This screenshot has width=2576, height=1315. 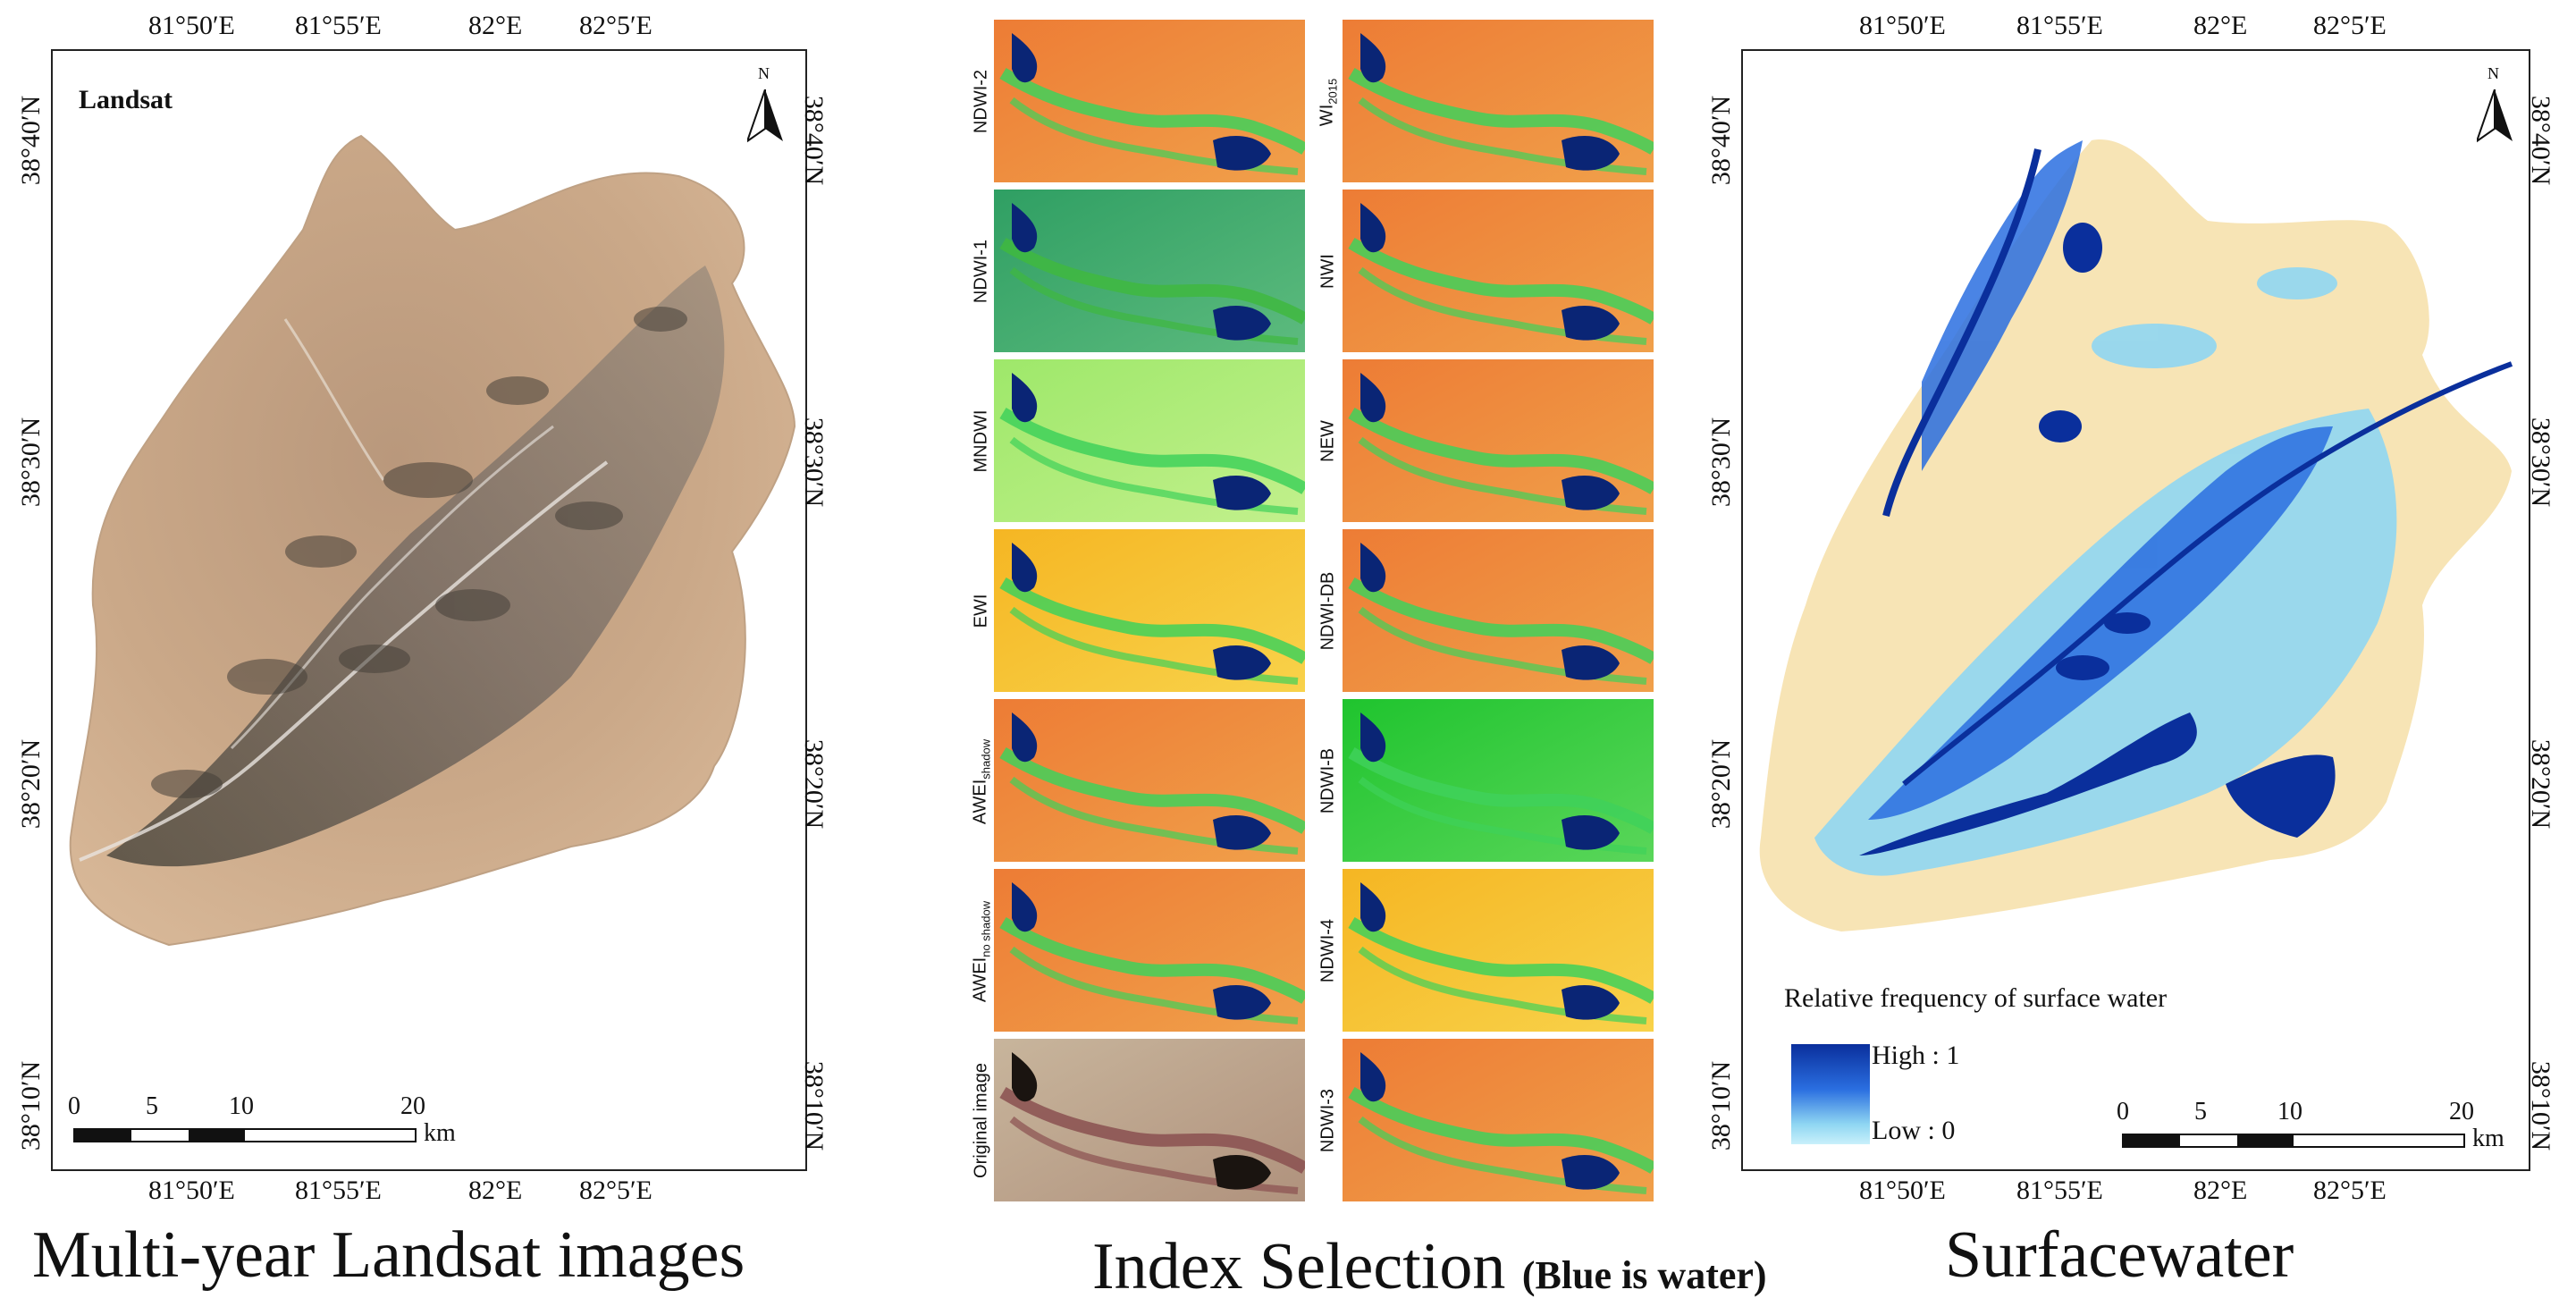 What do you see at coordinates (440, 1133) in the screenshot?
I see `scale-unit-left: km` at bounding box center [440, 1133].